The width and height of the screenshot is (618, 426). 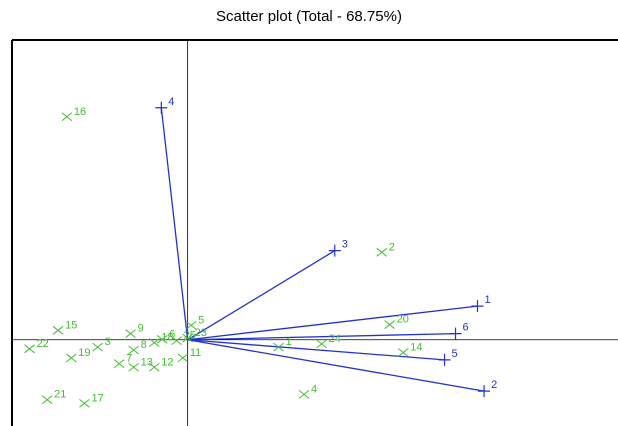 I want to click on point-label-25: 25, so click(x=190, y=336).